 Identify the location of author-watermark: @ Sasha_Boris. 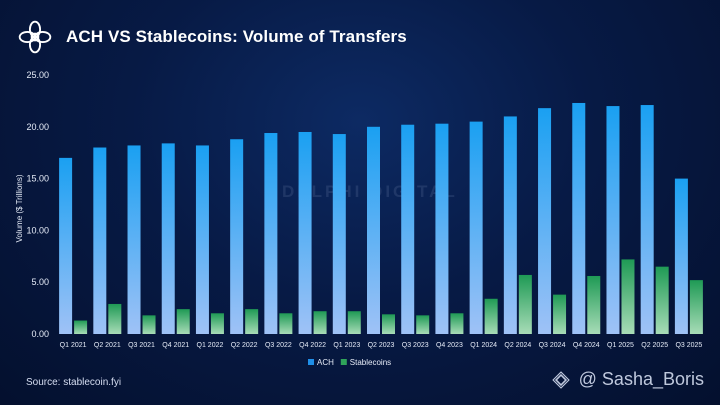
(627, 379).